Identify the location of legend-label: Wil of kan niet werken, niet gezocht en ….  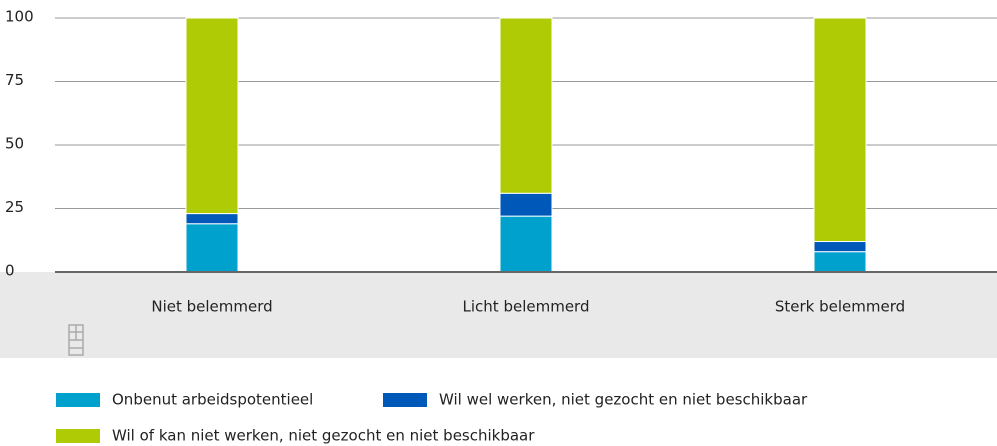
(323, 436).